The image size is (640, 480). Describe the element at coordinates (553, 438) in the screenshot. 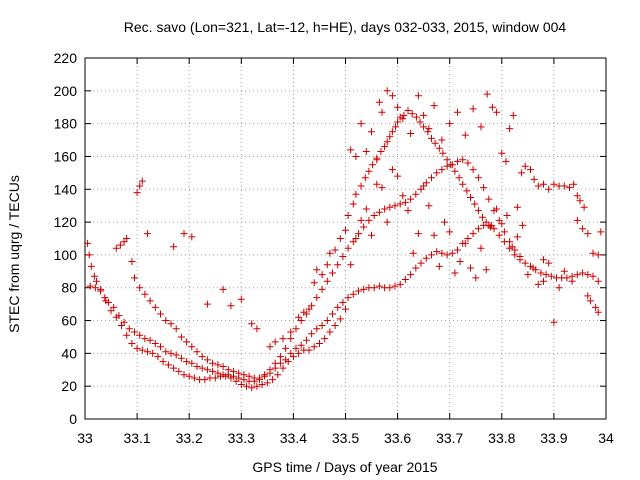

I see `x-tick-label: 33.9` at that location.